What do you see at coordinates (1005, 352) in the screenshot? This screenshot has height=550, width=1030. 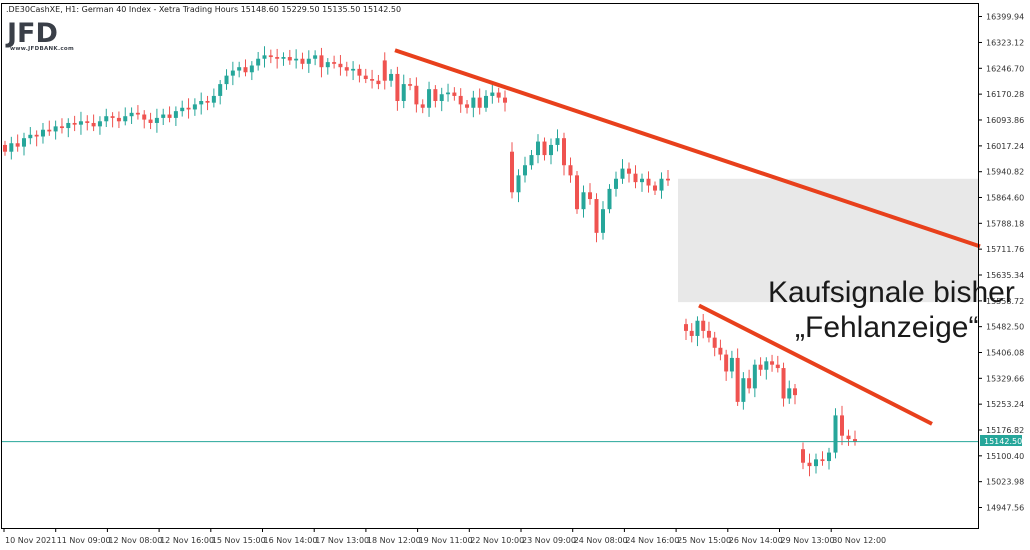 I see `y-tick-label: 15406.08` at bounding box center [1005, 352].